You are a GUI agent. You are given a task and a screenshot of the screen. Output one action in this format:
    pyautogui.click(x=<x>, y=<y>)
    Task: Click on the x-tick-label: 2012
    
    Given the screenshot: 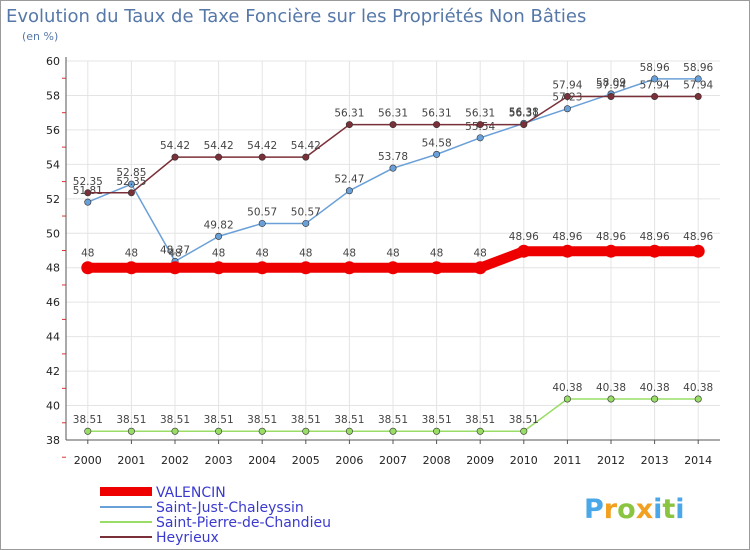 What is the action you would take?
    pyautogui.click(x=611, y=460)
    